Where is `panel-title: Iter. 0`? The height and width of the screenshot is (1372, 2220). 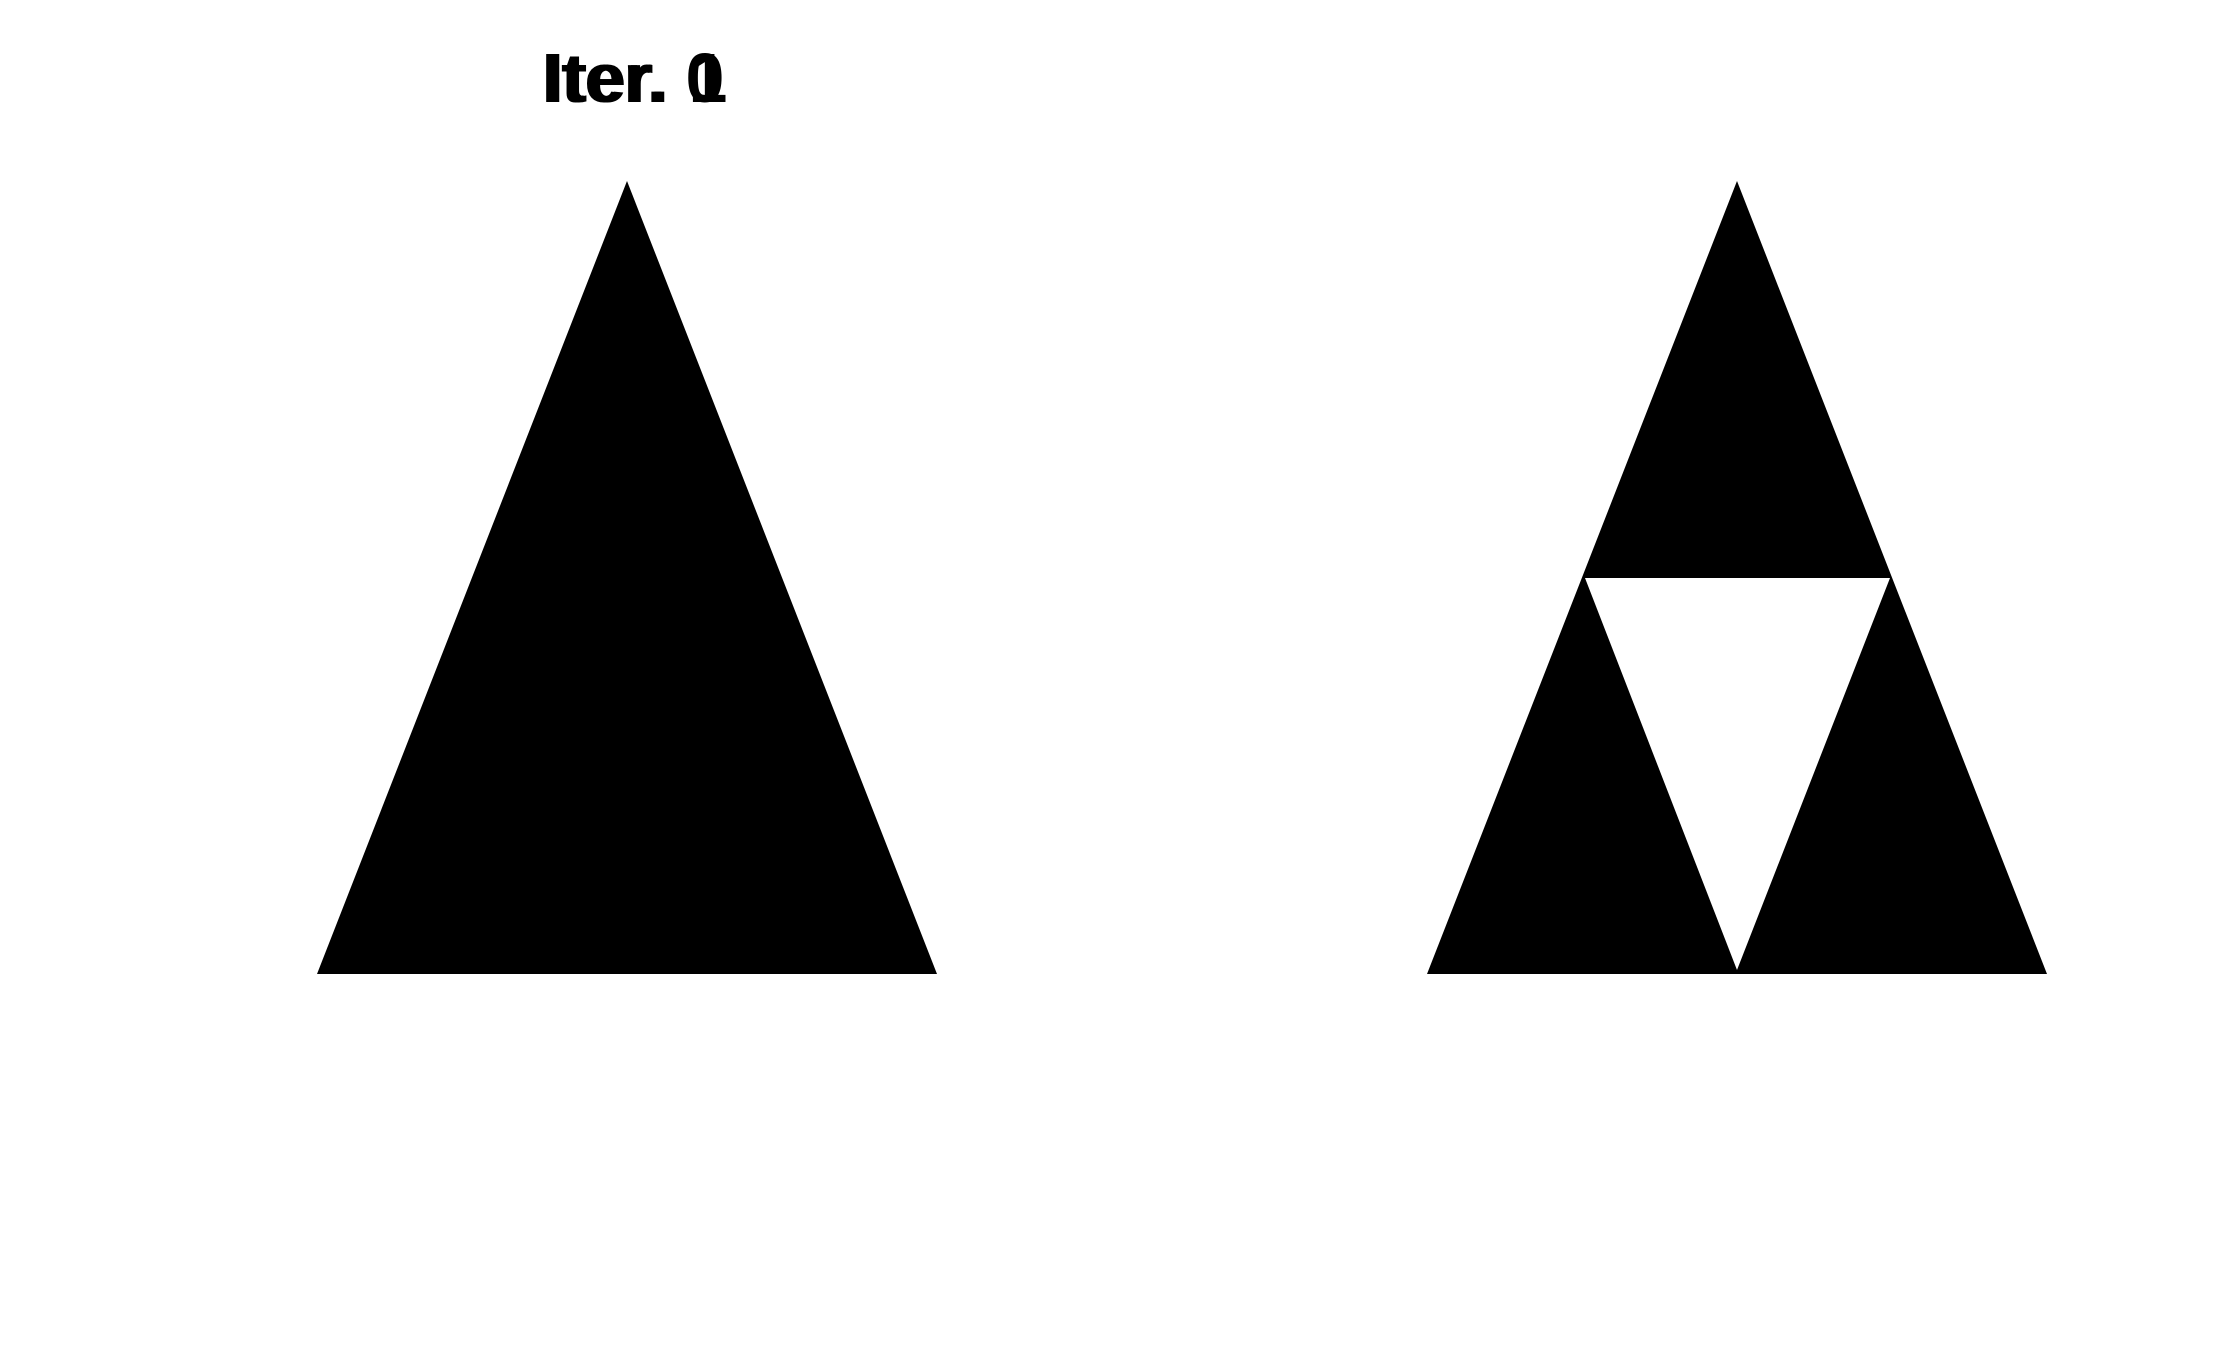 panel-title: Iter. 0 is located at coordinates (633, 78).